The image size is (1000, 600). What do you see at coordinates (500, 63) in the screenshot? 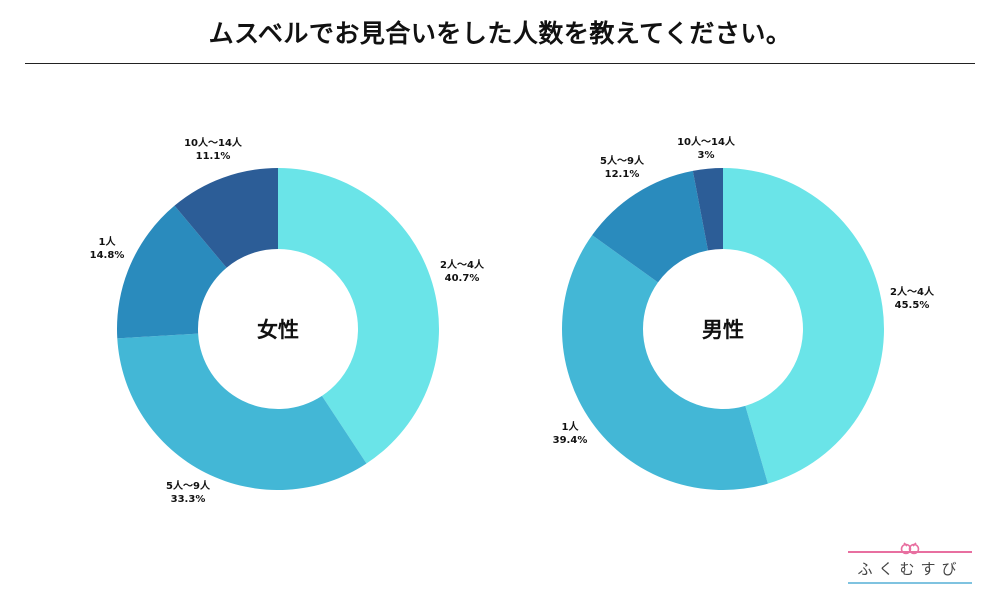
I see `title-divider` at bounding box center [500, 63].